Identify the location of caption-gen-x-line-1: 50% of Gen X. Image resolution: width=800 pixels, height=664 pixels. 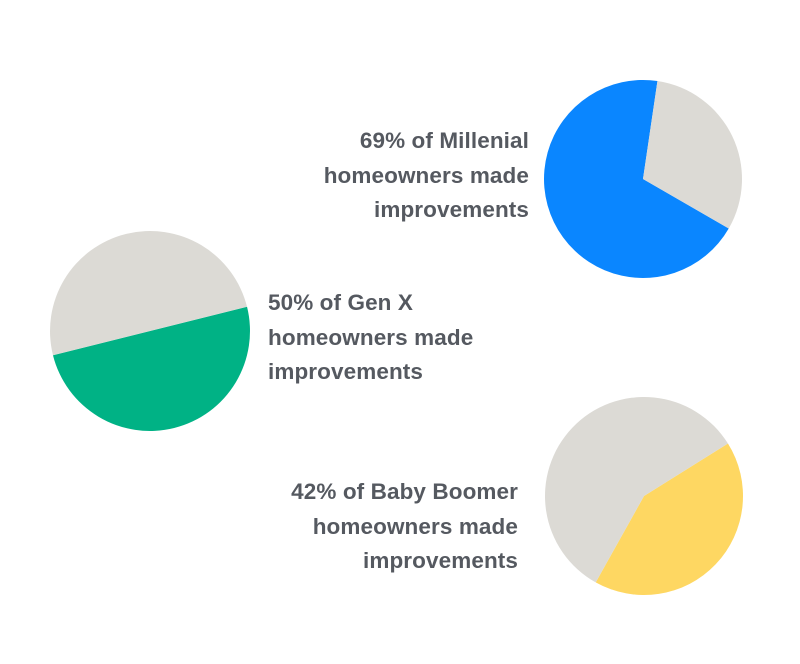
(340, 302).